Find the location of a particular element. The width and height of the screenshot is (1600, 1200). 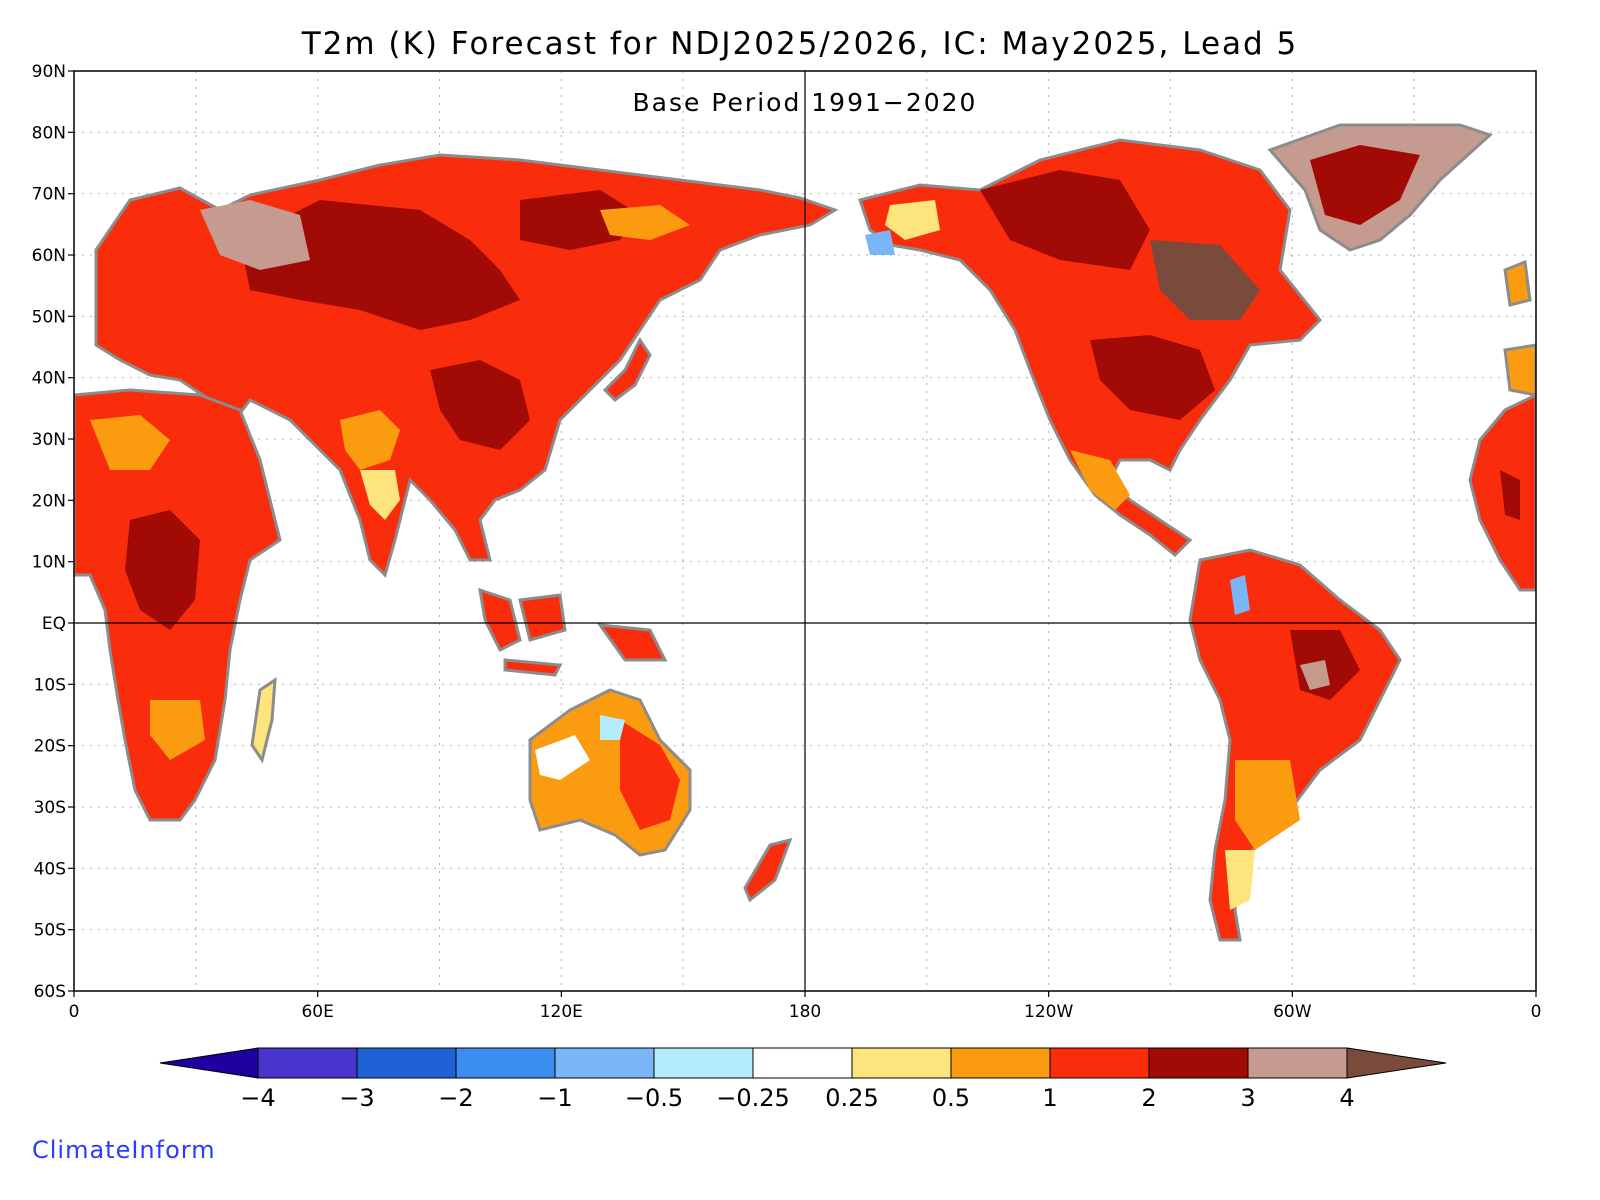

colorbar-label: −1 is located at coordinates (554, 1098).